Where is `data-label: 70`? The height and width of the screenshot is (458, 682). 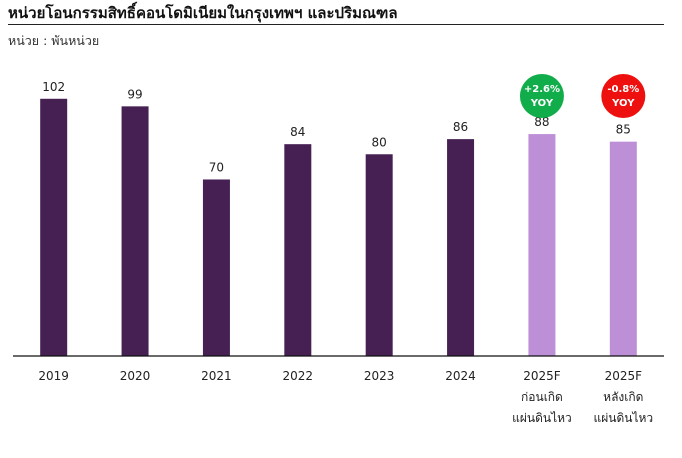
data-label: 70 is located at coordinates (216, 167).